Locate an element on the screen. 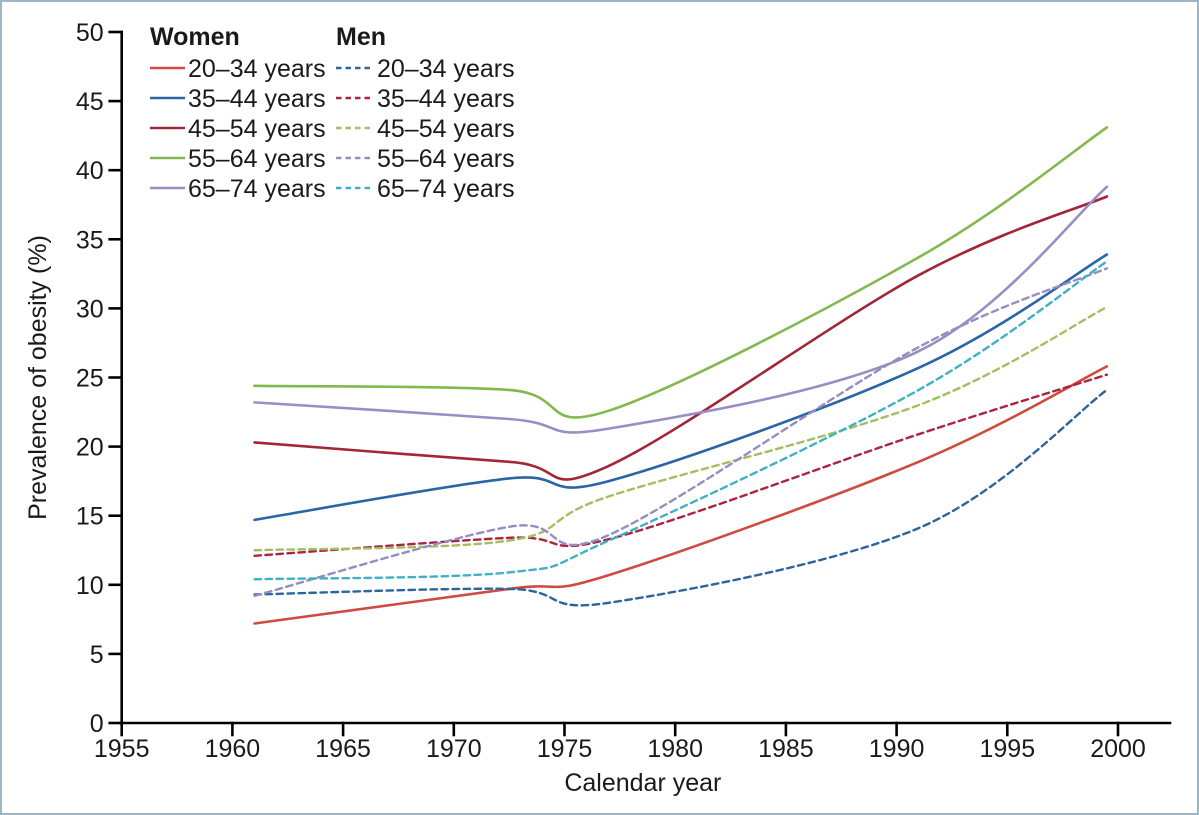 The height and width of the screenshot is (815, 1199). x-tick-label: 1965 is located at coordinates (343, 749).